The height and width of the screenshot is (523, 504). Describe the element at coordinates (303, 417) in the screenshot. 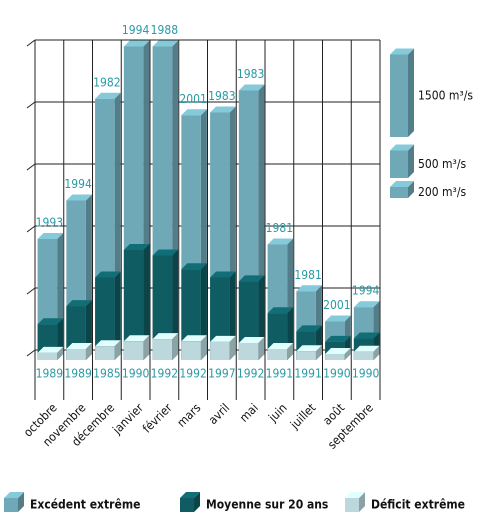

I see `x-tick-label: juillet` at that location.